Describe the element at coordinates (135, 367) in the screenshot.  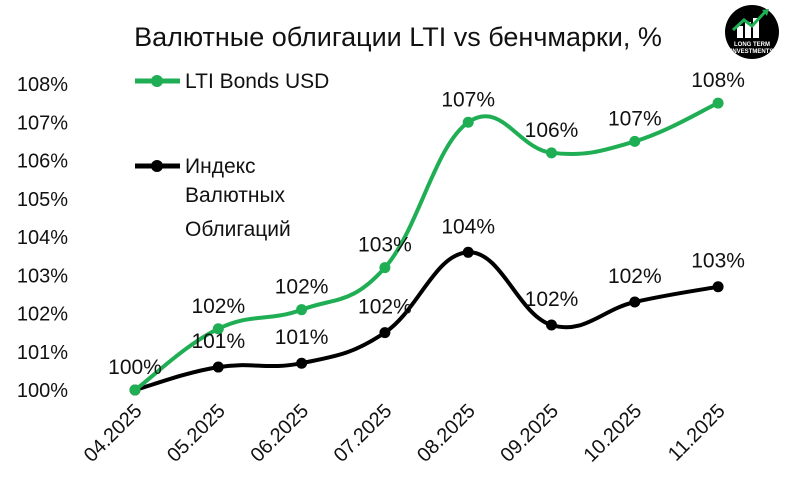
I see `data-label-lti-bonds: 100%` at that location.